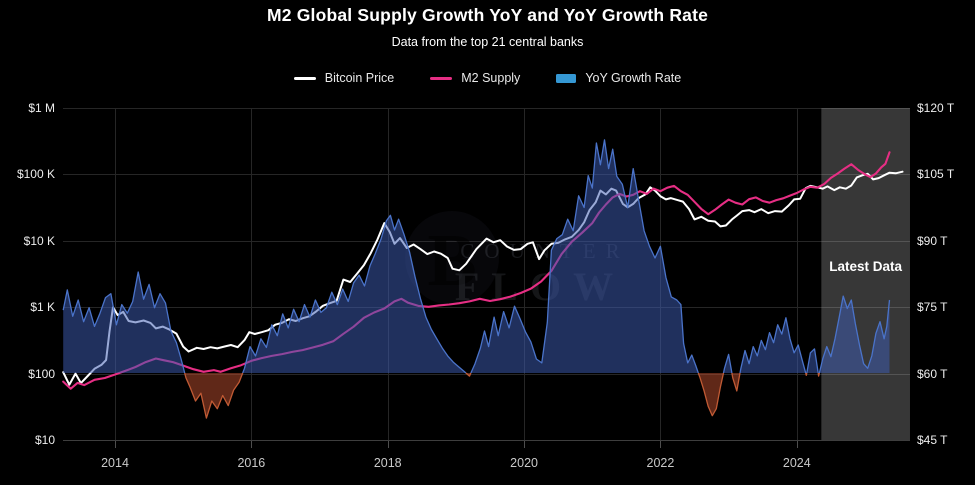 The width and height of the screenshot is (975, 485). Describe the element at coordinates (115, 463) in the screenshot. I see `x-axis-tick-label: 2014` at that location.